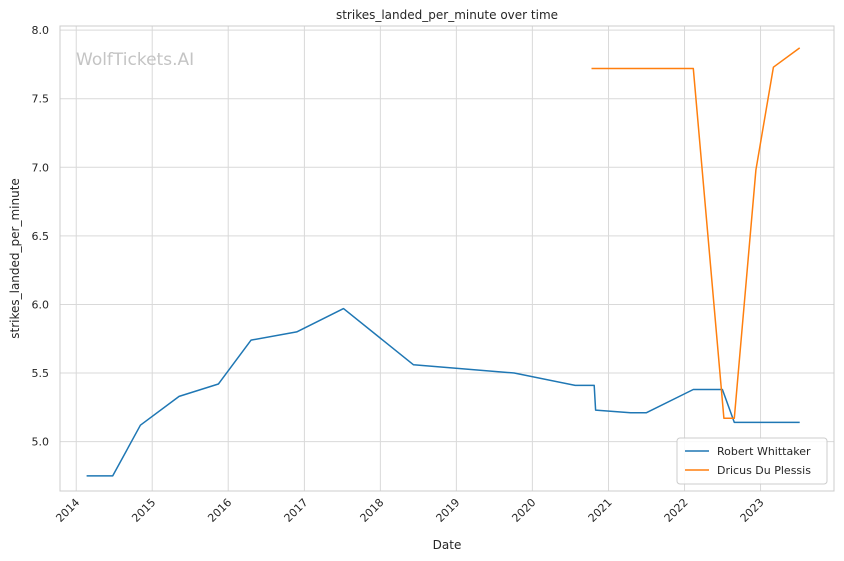 Image resolution: width=844 pixels, height=561 pixels. What do you see at coordinates (296, 510) in the screenshot?
I see `x-tick-label: 2017` at bounding box center [296, 510].